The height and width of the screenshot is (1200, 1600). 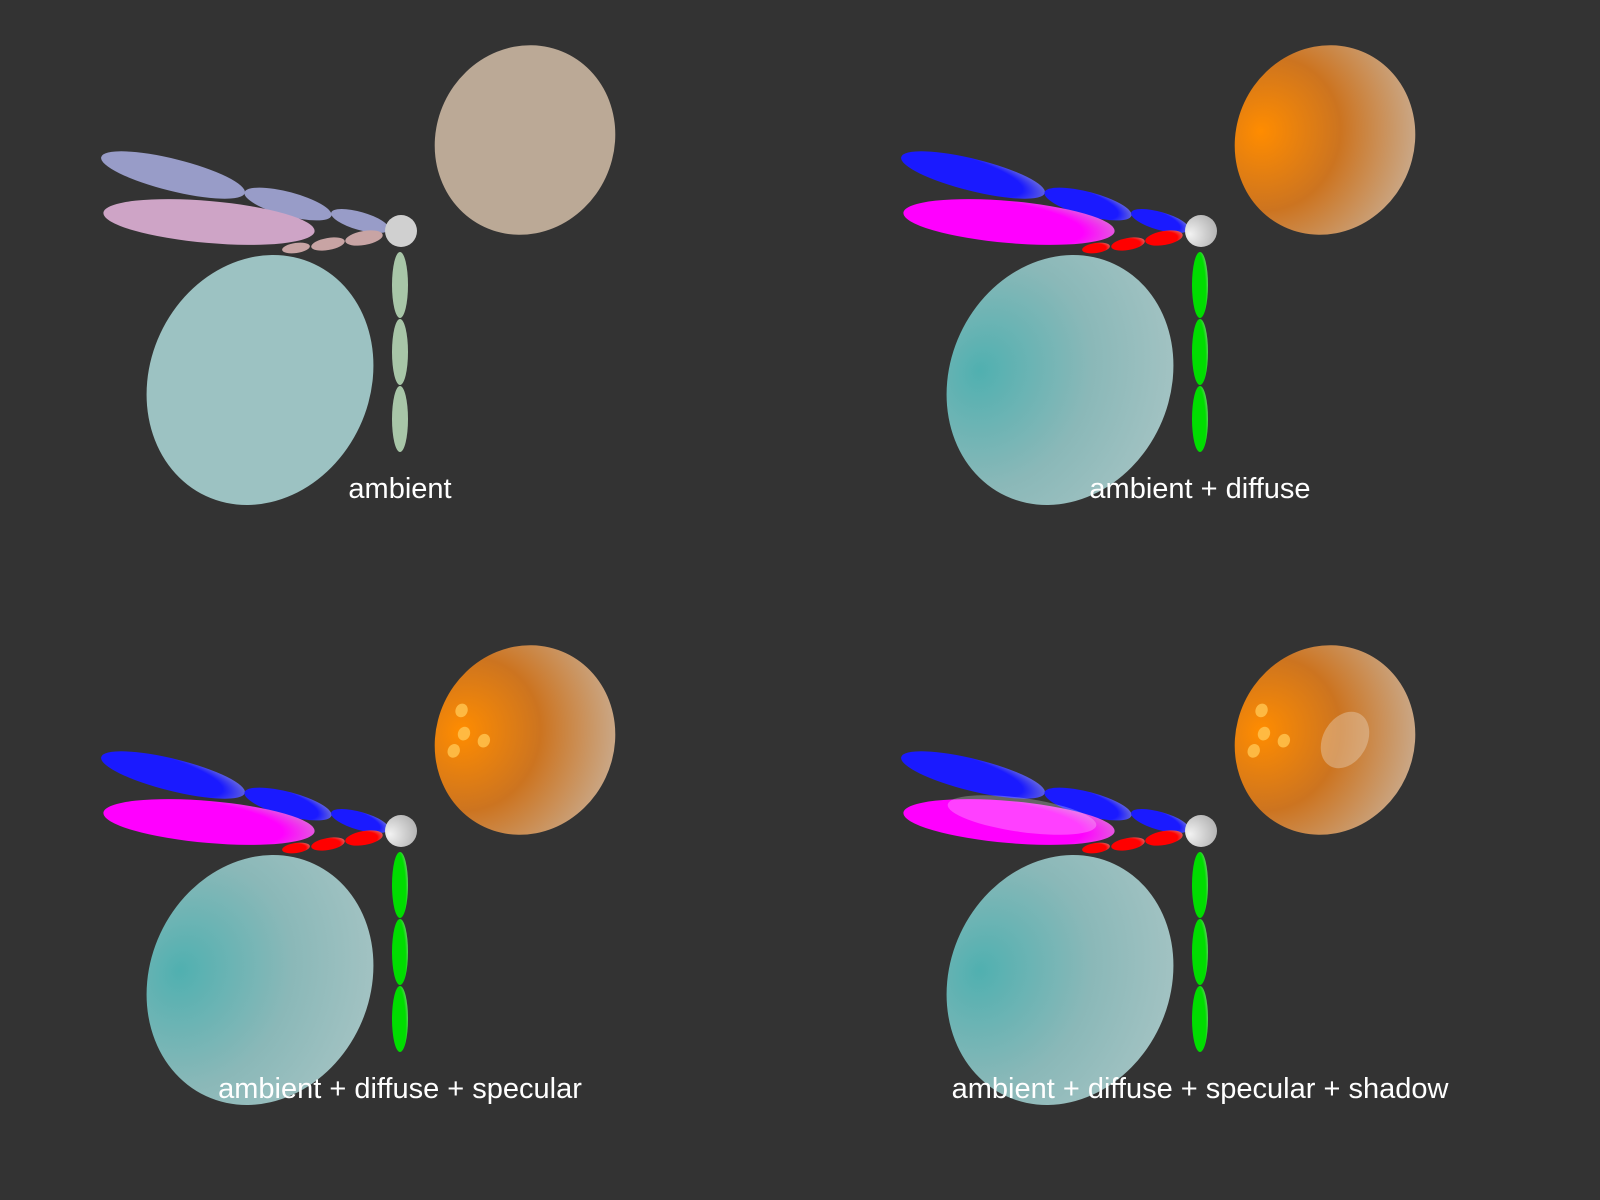 I want to click on panel-caption: ambient, so click(x=400, y=489).